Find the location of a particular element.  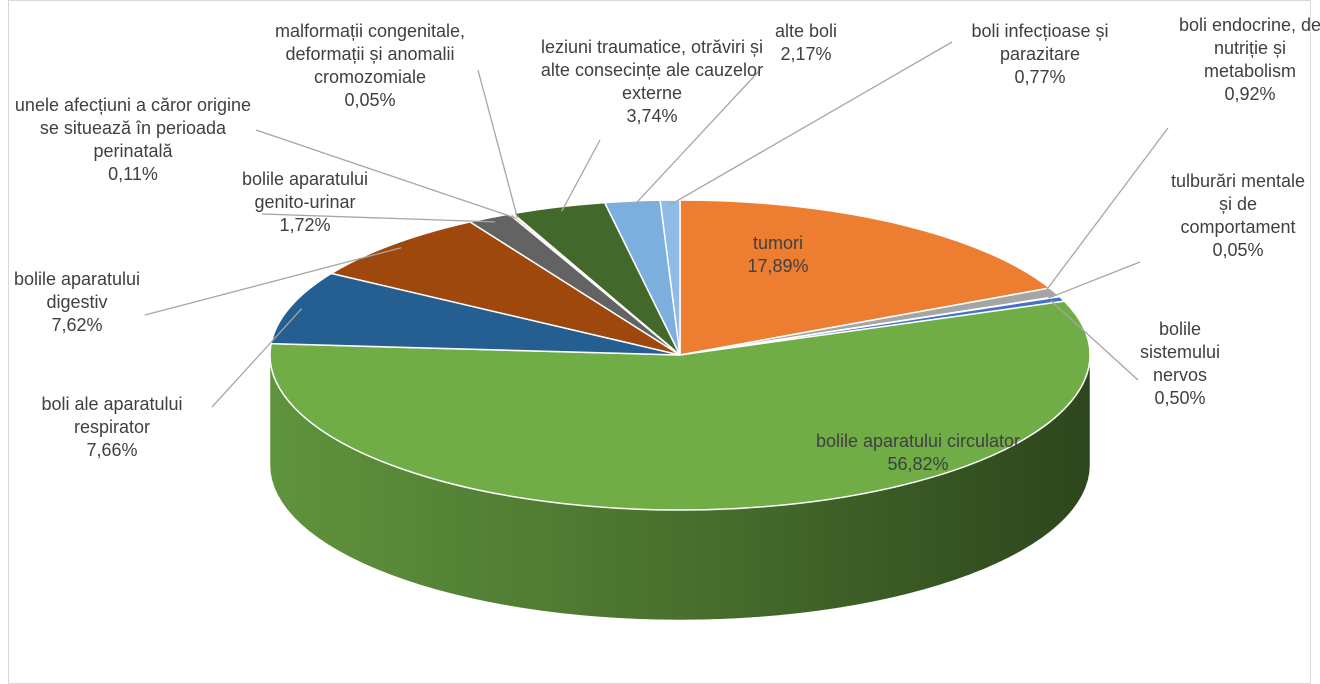

label-value: 7,62% is located at coordinates (77, 325).